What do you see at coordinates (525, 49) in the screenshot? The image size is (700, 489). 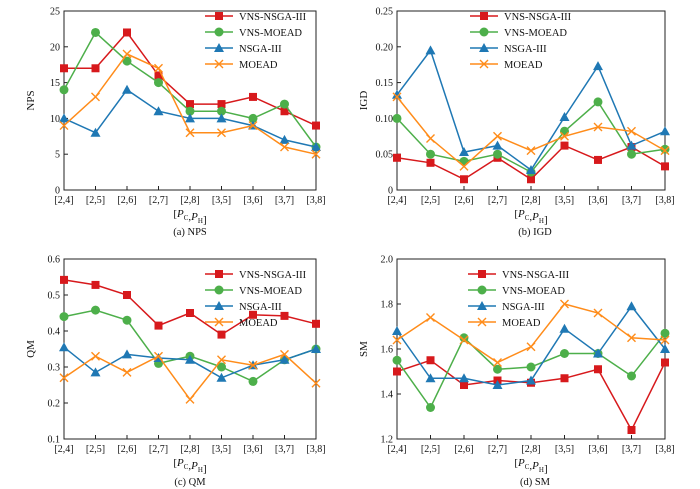 I see `legend-label: NSGA-III` at bounding box center [525, 49].